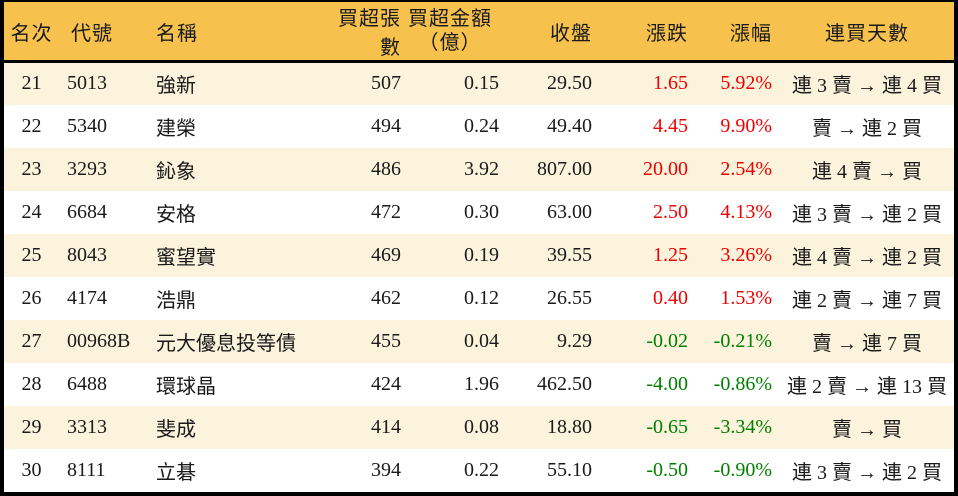  I want to click on cell-name: 環球晶, so click(186, 386).